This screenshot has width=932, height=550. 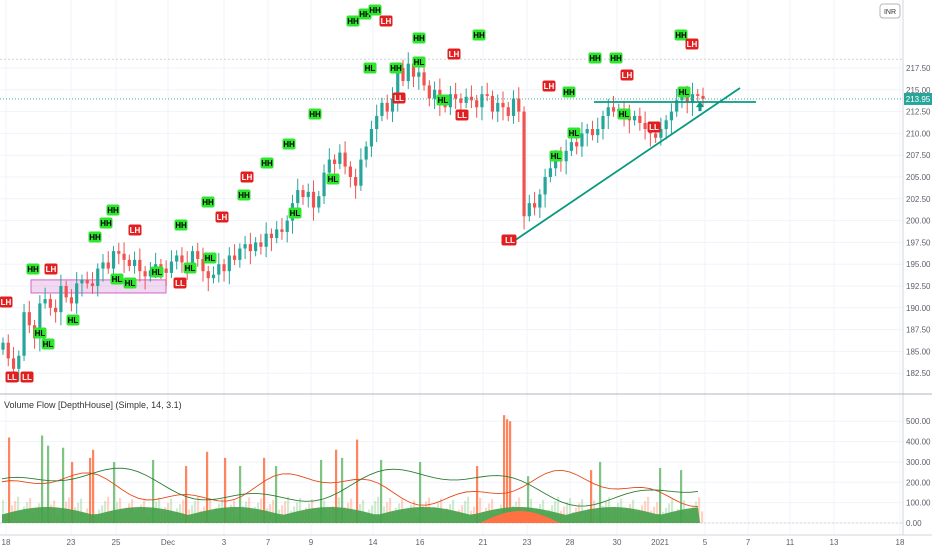 What do you see at coordinates (352, 469) in the screenshot?
I see `volume-flow-bars` at bounding box center [352, 469].